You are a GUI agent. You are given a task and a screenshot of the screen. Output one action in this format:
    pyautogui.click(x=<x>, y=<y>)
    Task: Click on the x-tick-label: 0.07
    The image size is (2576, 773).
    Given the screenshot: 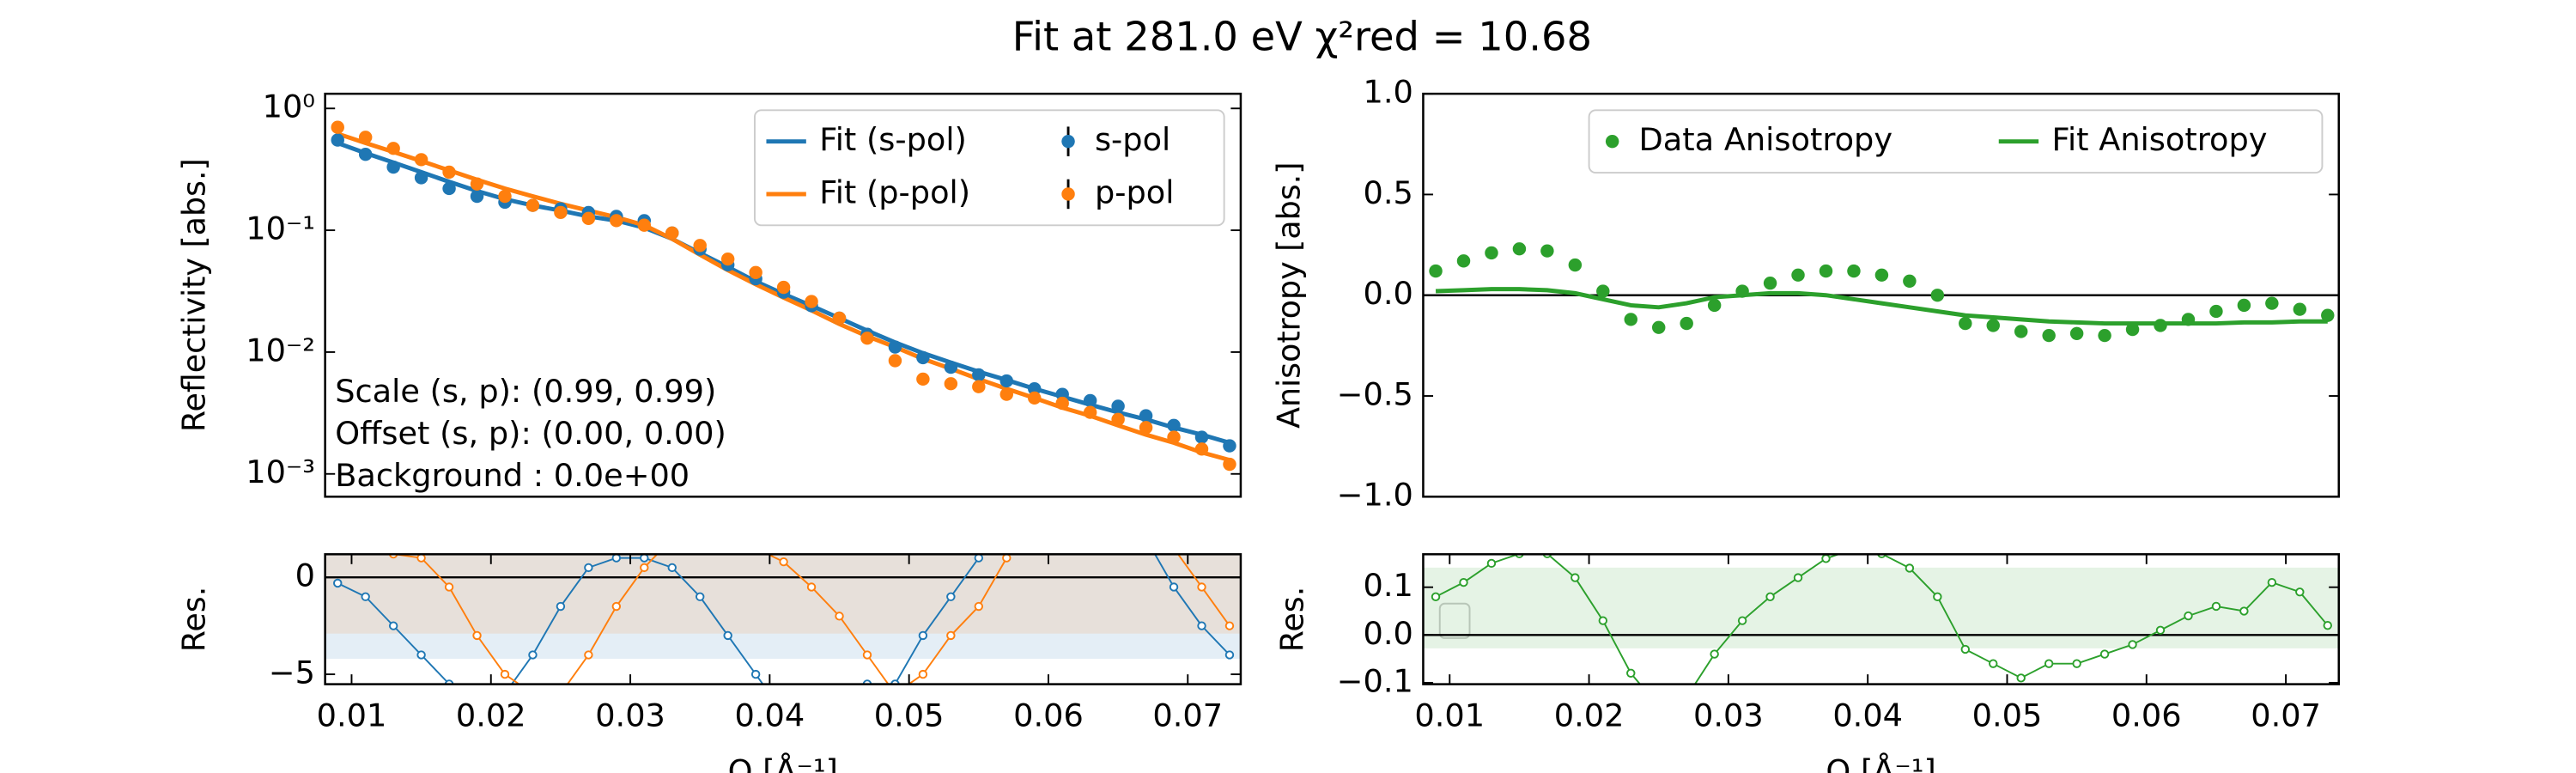 What is the action you would take?
    pyautogui.click(x=1188, y=715)
    